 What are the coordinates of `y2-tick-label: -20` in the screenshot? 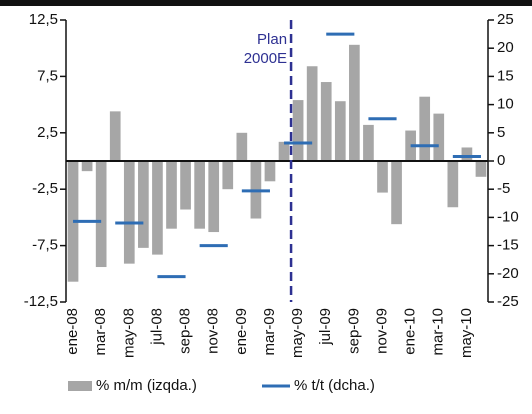 It's located at (508, 273).